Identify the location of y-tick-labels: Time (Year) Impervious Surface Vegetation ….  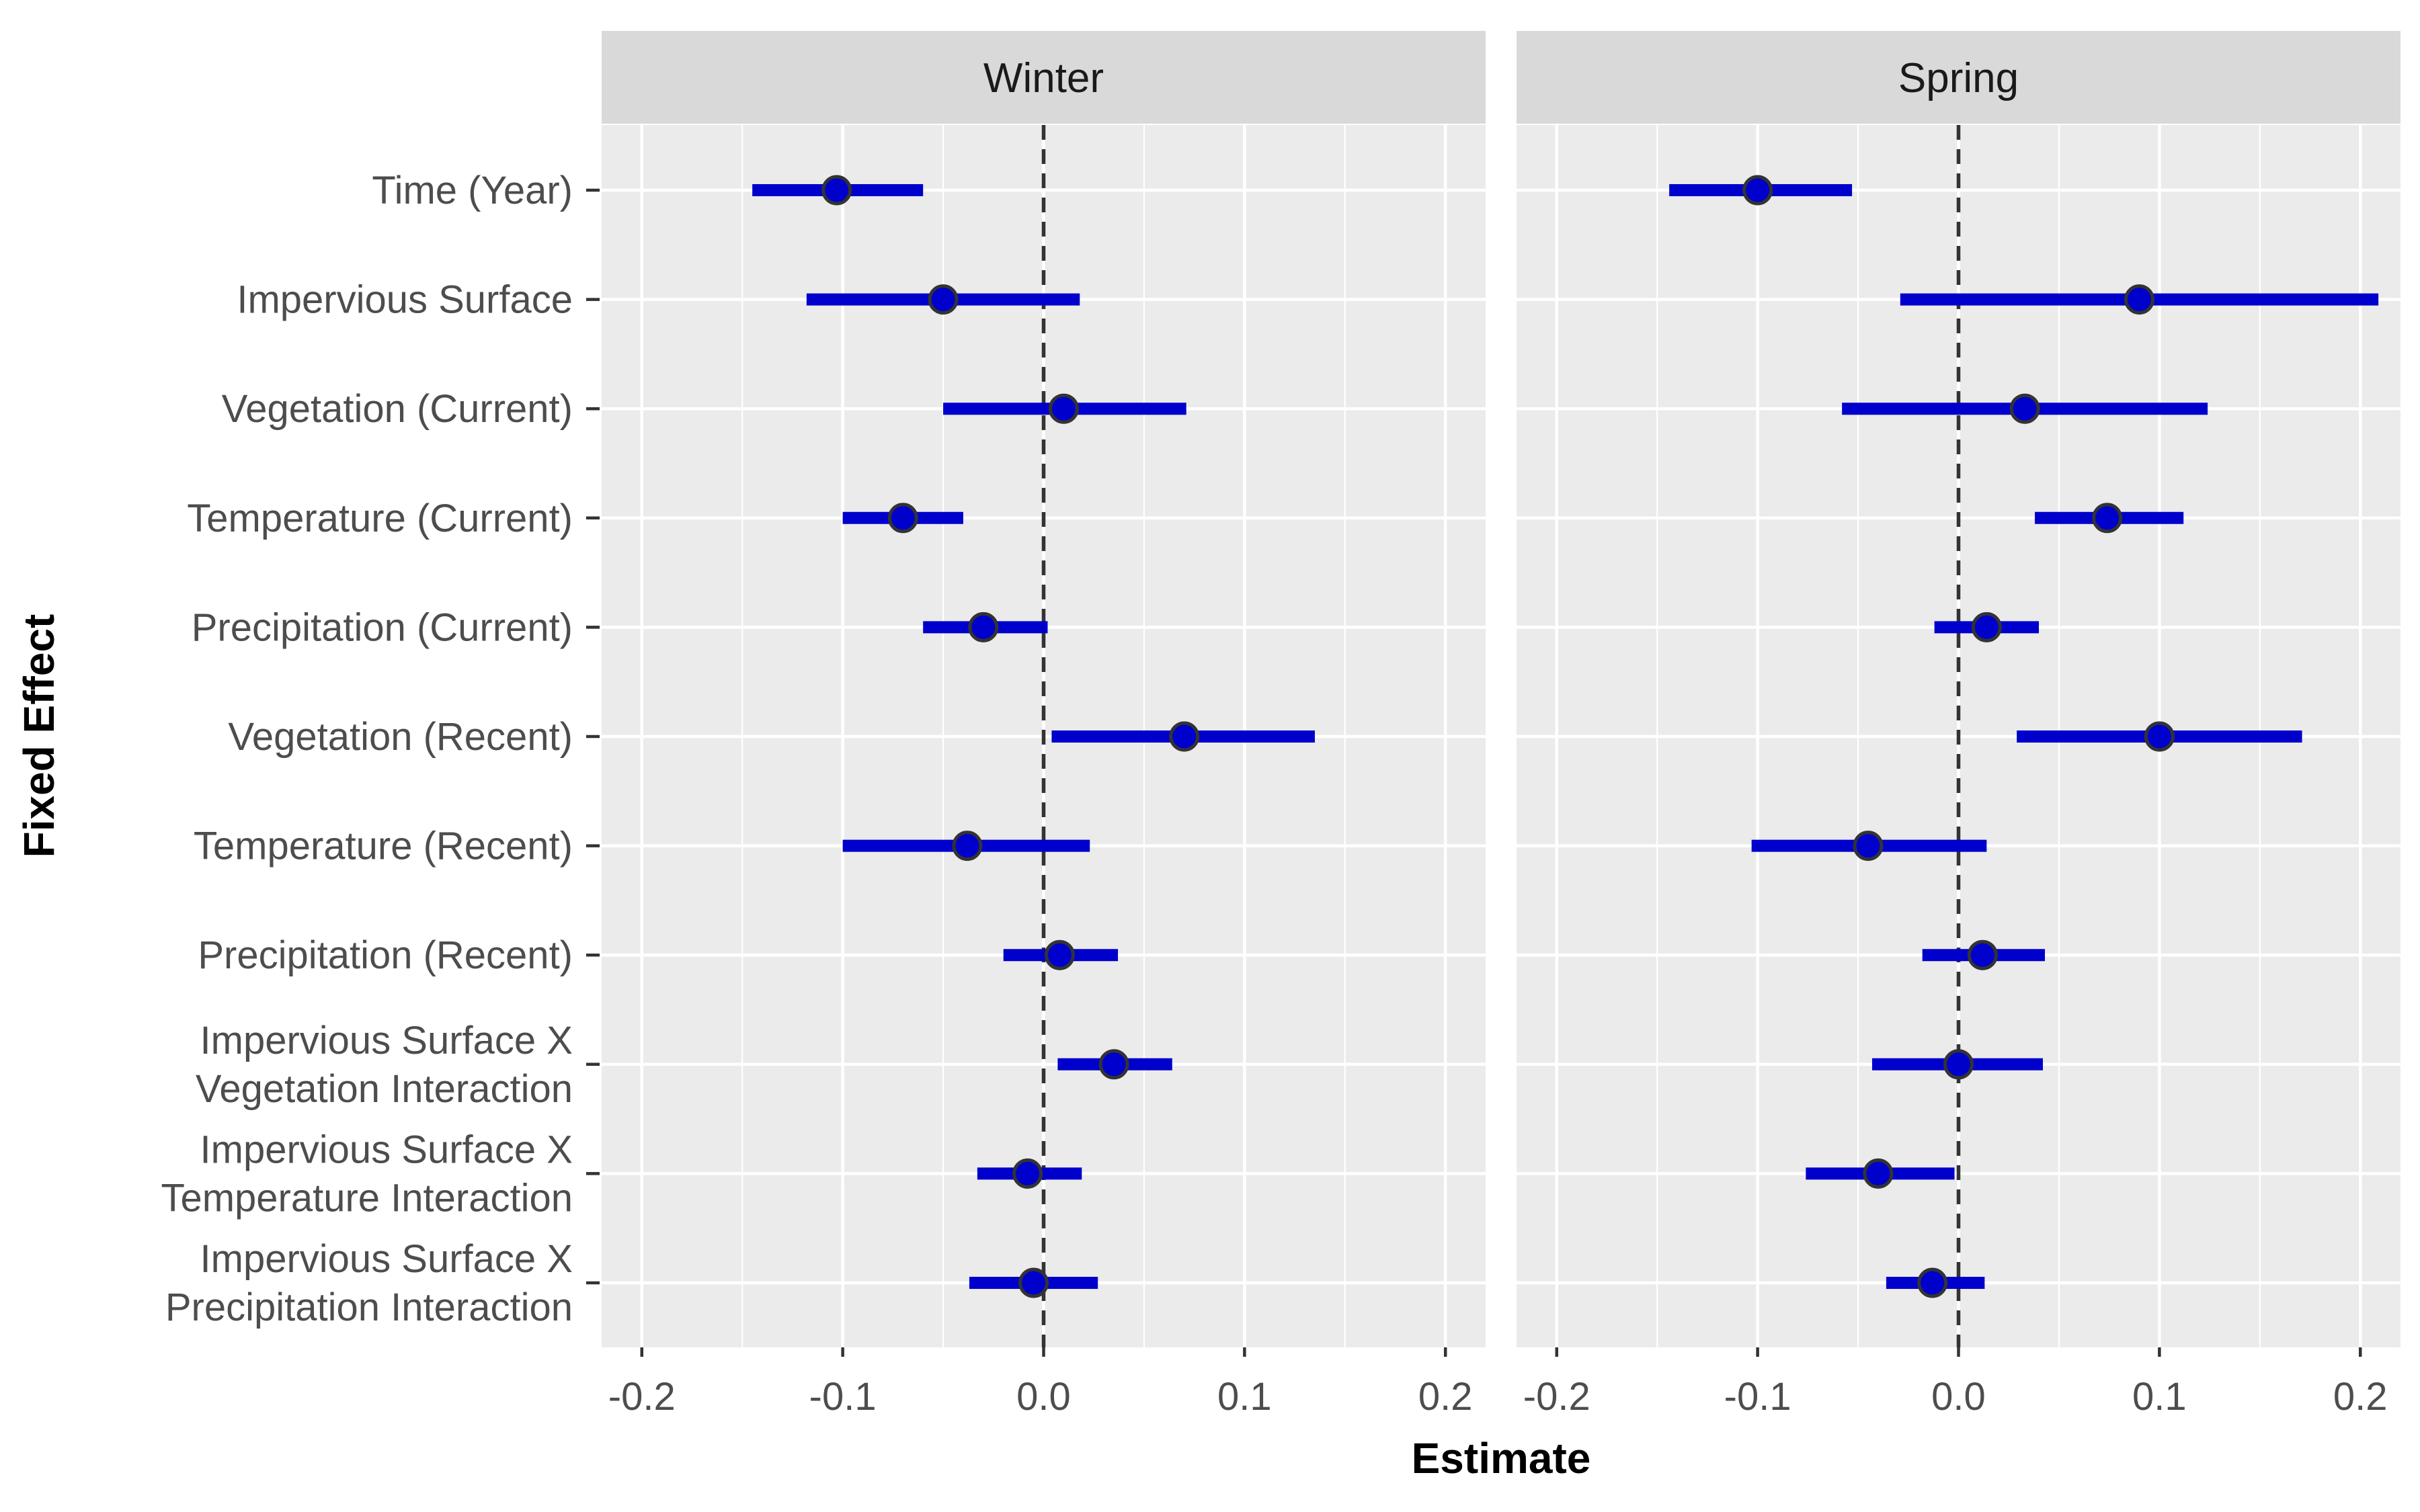
(380, 749).